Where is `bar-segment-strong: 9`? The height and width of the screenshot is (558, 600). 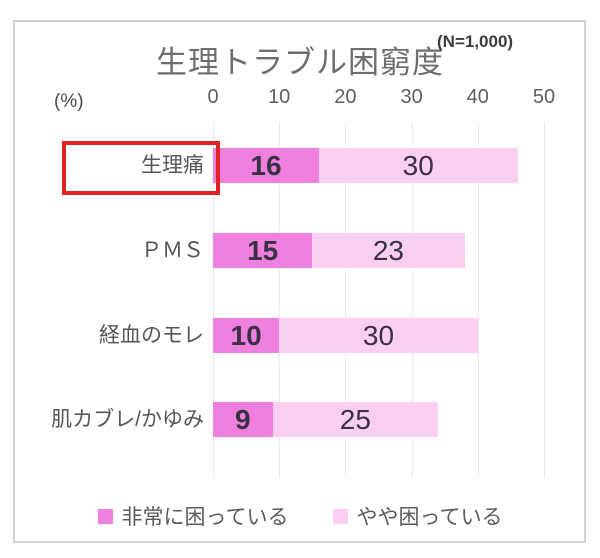
bar-segment-strong: 9 is located at coordinates (243, 419).